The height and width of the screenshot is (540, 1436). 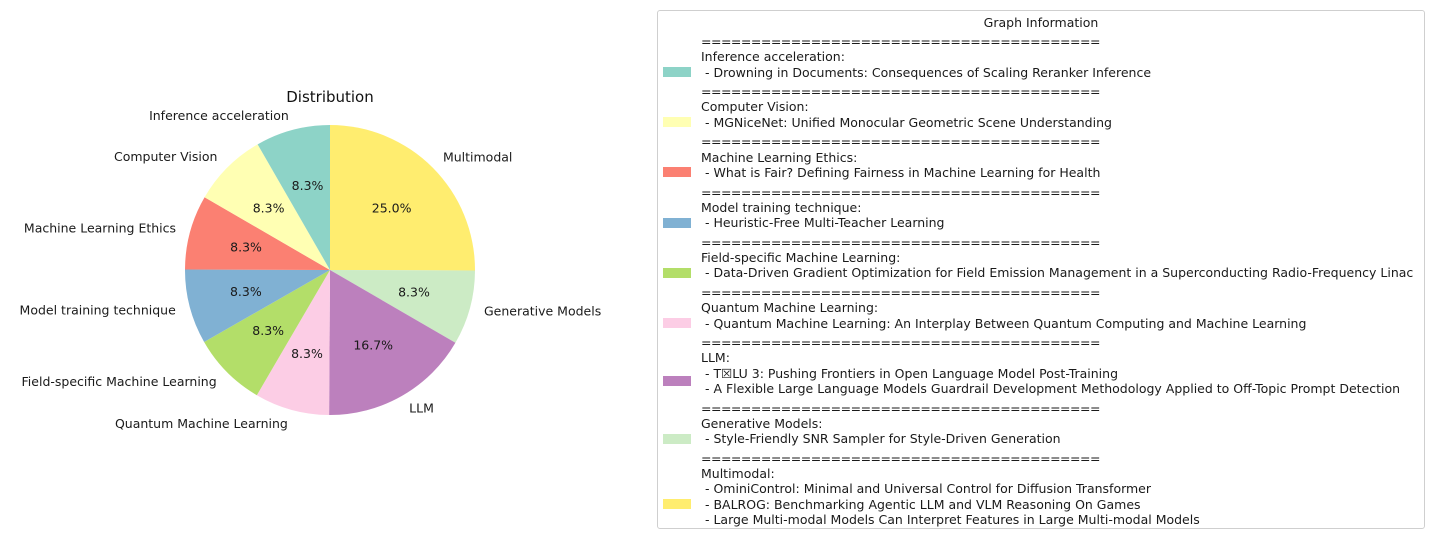 What do you see at coordinates (823, 223) in the screenshot?
I see `legend-paper-title: - Heuristic-Free Multi-Teacher Learning` at bounding box center [823, 223].